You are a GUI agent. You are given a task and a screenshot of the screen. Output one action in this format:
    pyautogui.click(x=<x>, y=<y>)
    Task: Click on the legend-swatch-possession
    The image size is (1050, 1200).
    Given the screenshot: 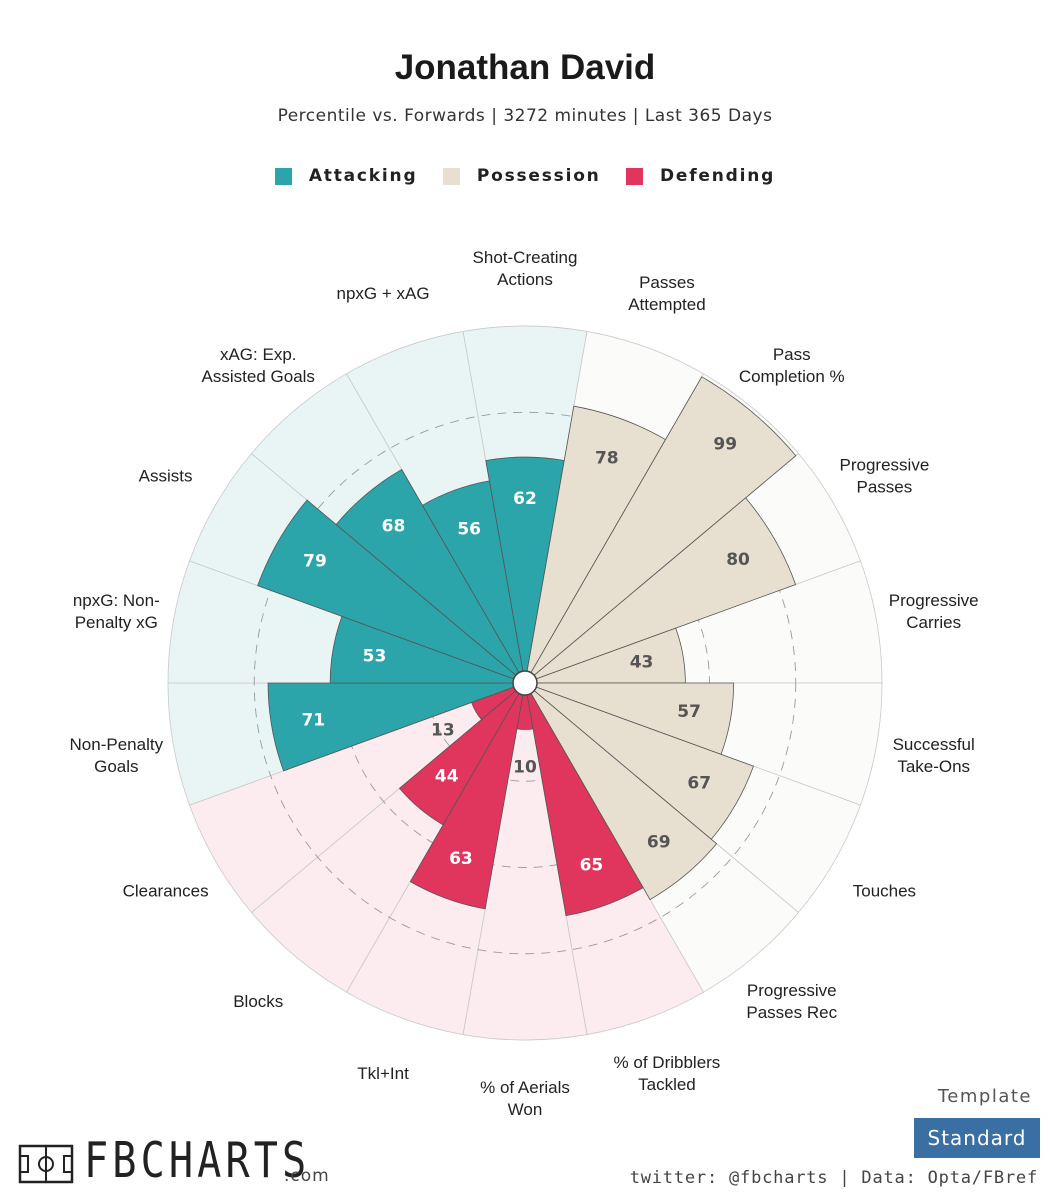 What is the action you would take?
    pyautogui.click(x=451, y=176)
    